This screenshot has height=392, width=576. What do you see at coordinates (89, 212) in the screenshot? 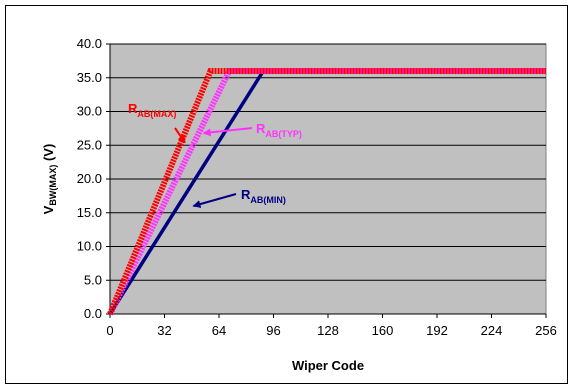
I see `y-tick-label: 15.0` at bounding box center [89, 212].